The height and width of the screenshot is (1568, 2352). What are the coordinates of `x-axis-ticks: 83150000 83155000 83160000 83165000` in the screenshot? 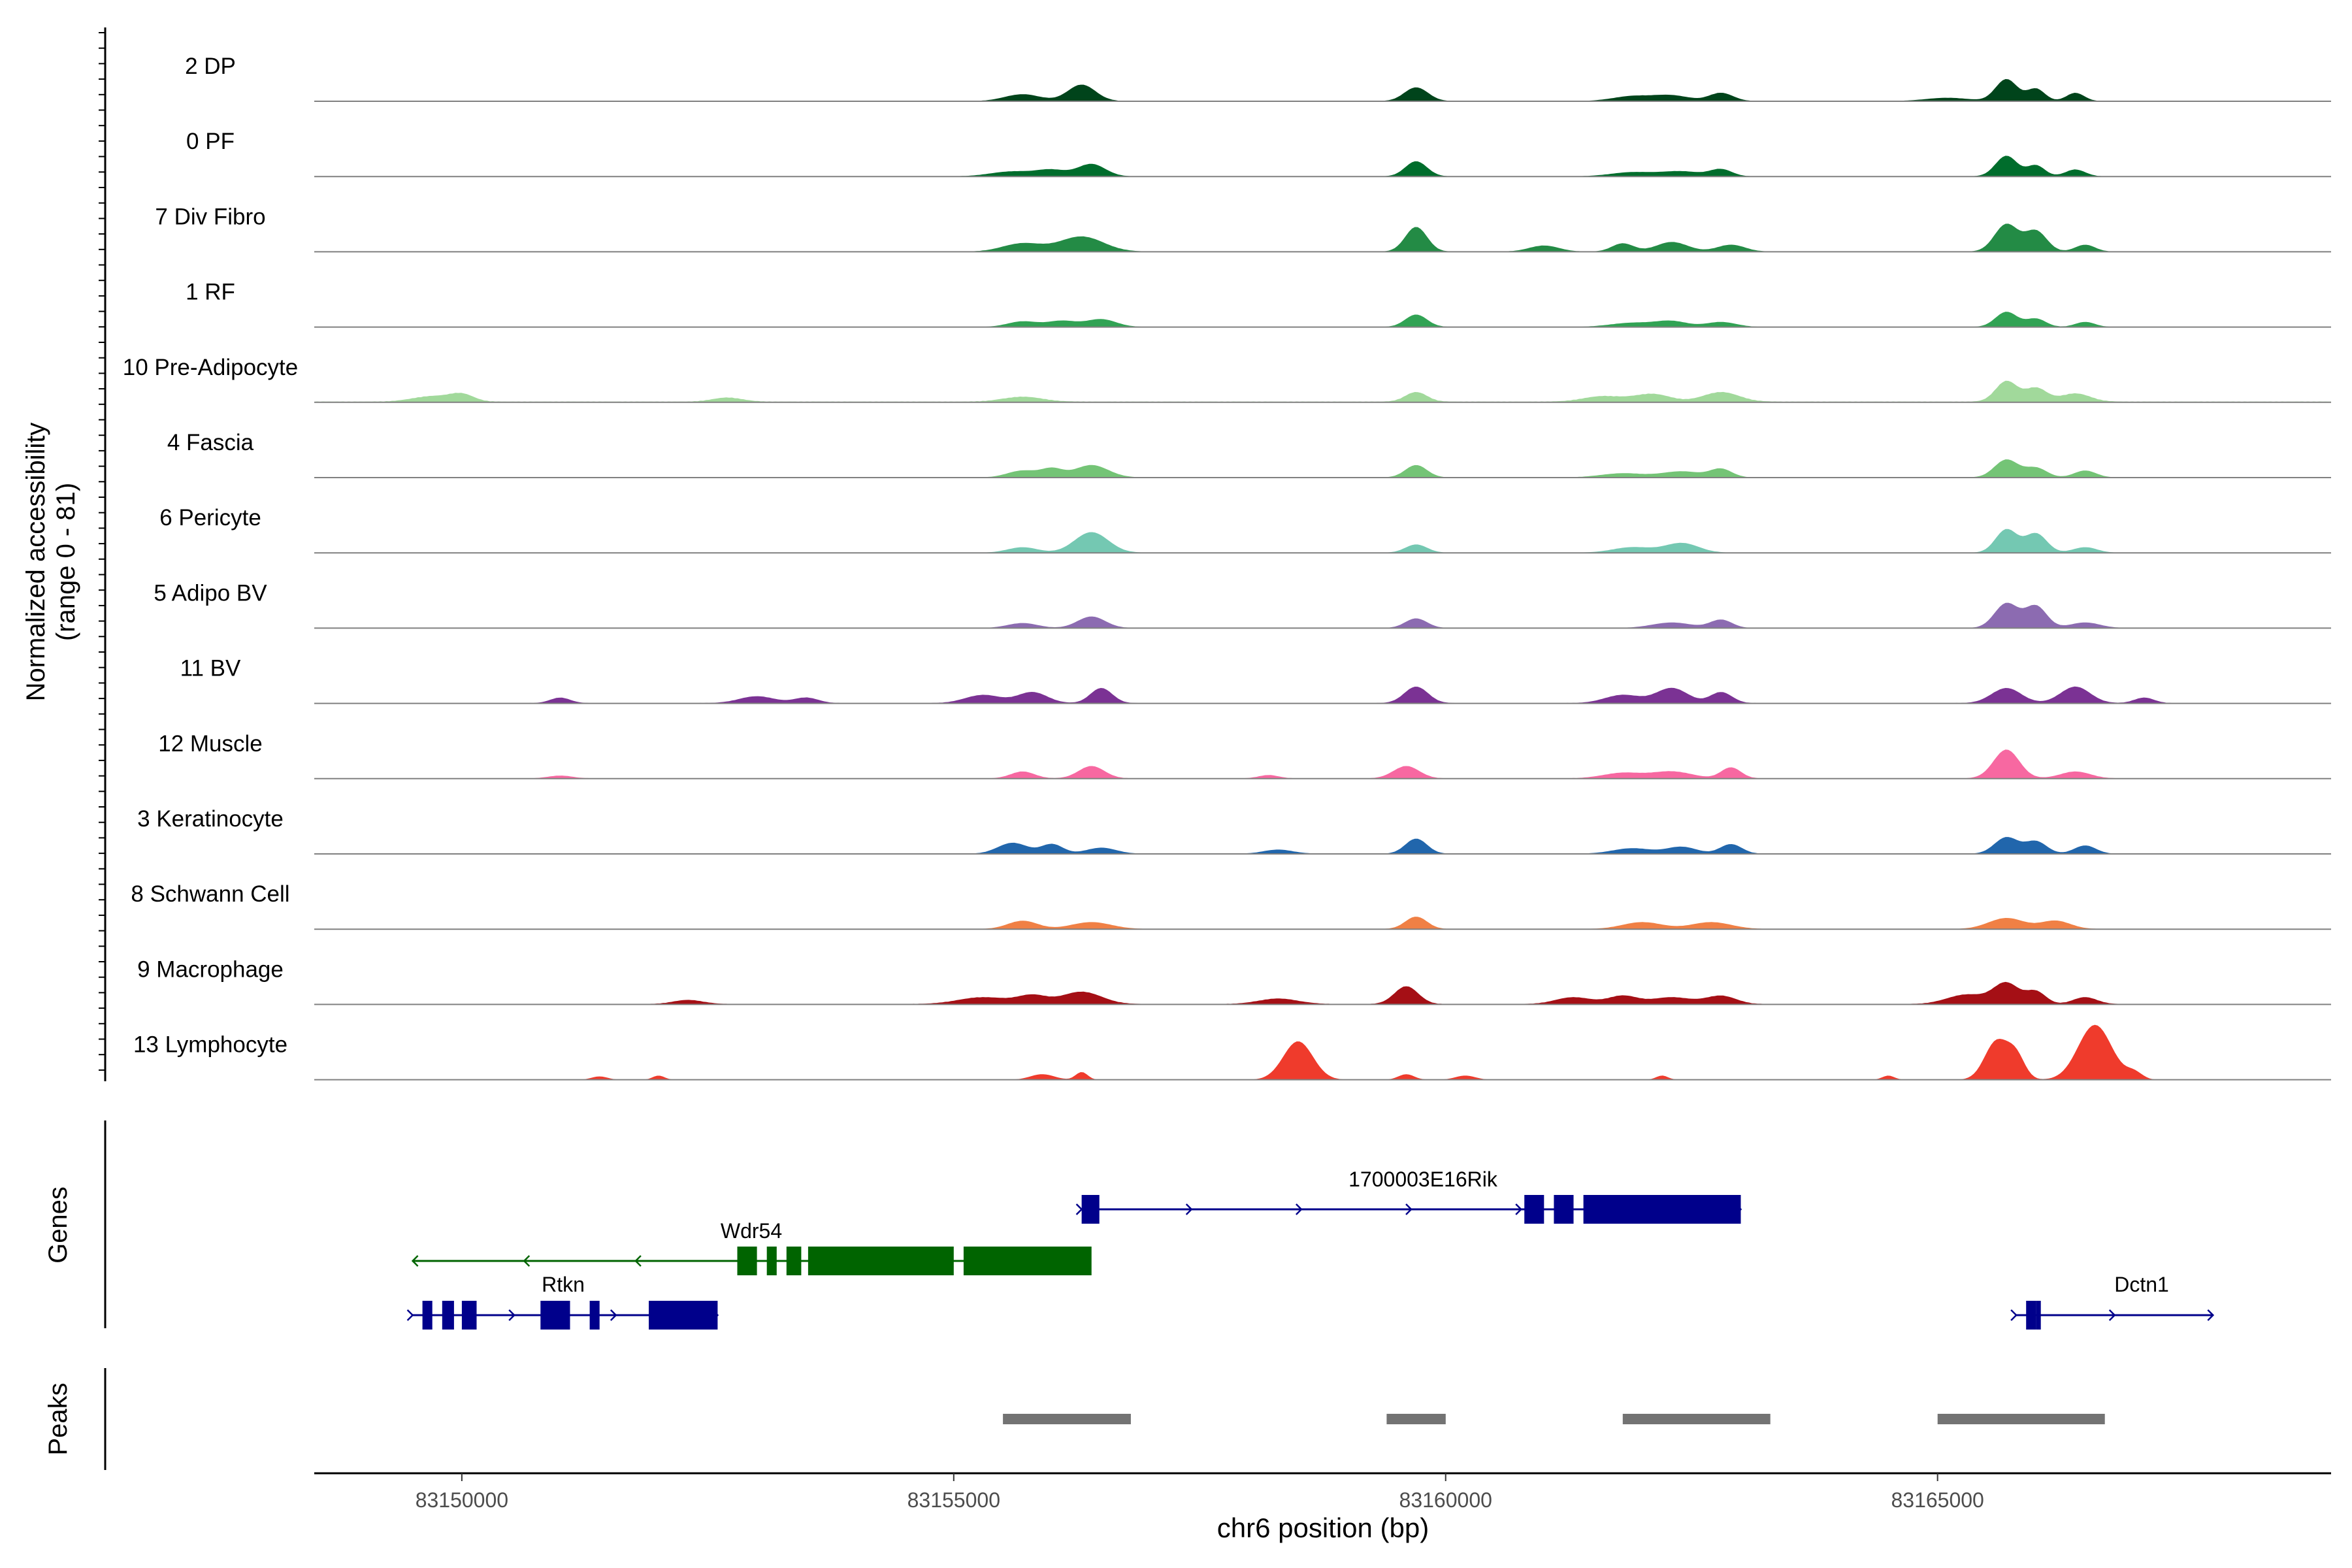 It's located at (1200, 1492).